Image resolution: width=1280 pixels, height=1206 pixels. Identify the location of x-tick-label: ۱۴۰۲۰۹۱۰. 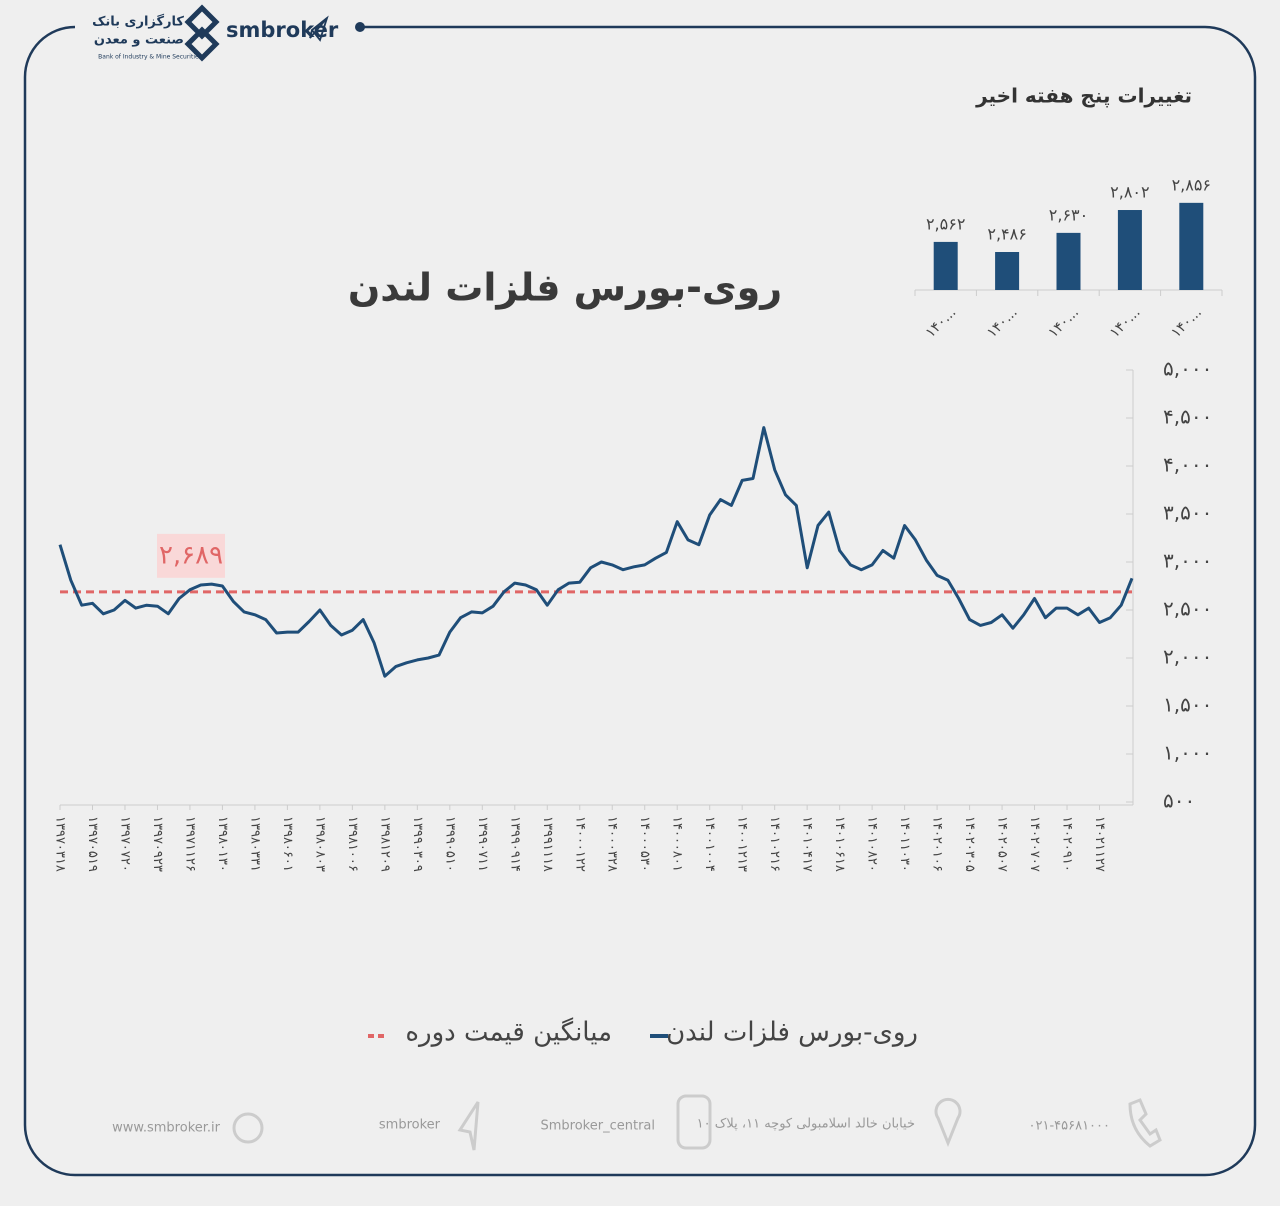
(1067, 844).